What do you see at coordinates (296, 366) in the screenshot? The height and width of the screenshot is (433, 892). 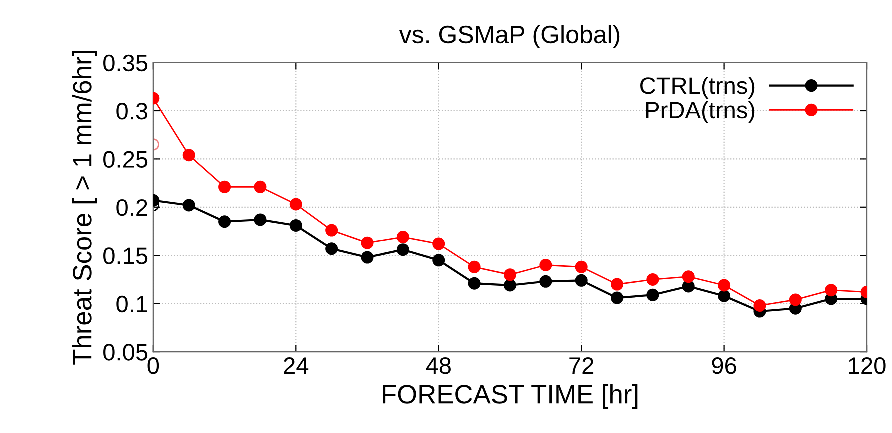 I see `x-tick-label: 24` at bounding box center [296, 366].